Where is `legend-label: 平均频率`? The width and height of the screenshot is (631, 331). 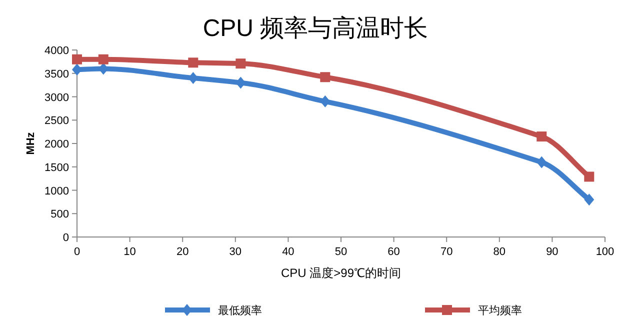 legend-label: 平均频率 is located at coordinates (500, 310).